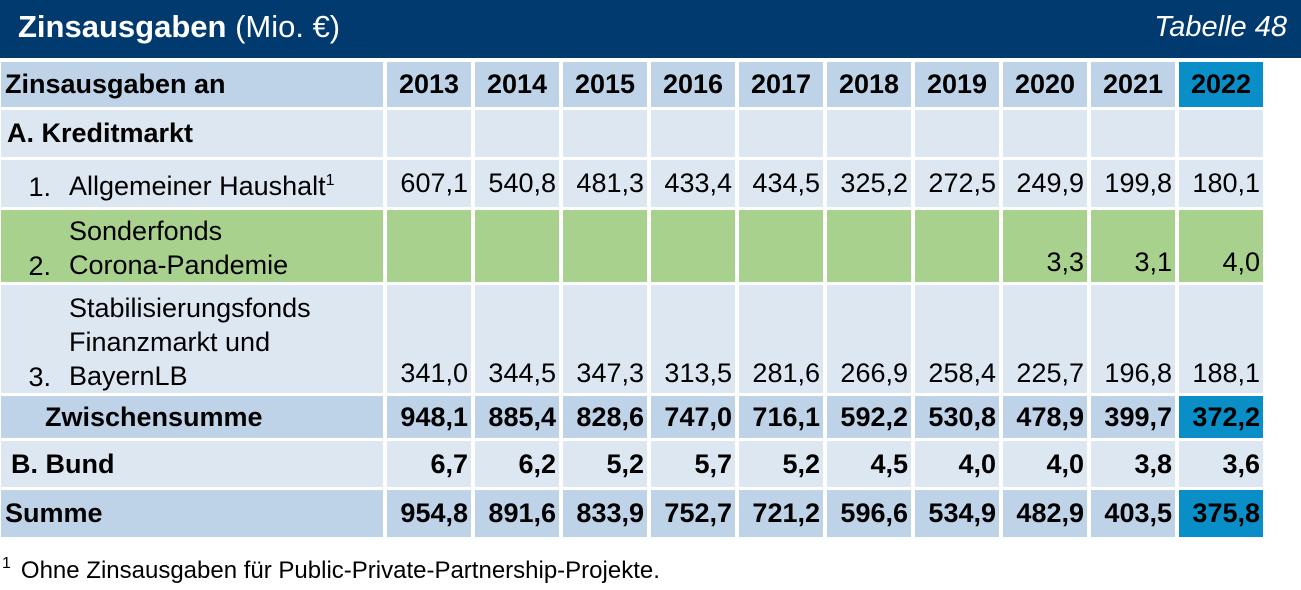 This screenshot has height=590, width=1301. I want to click on table-number: Tabelle 48, so click(1220, 27).